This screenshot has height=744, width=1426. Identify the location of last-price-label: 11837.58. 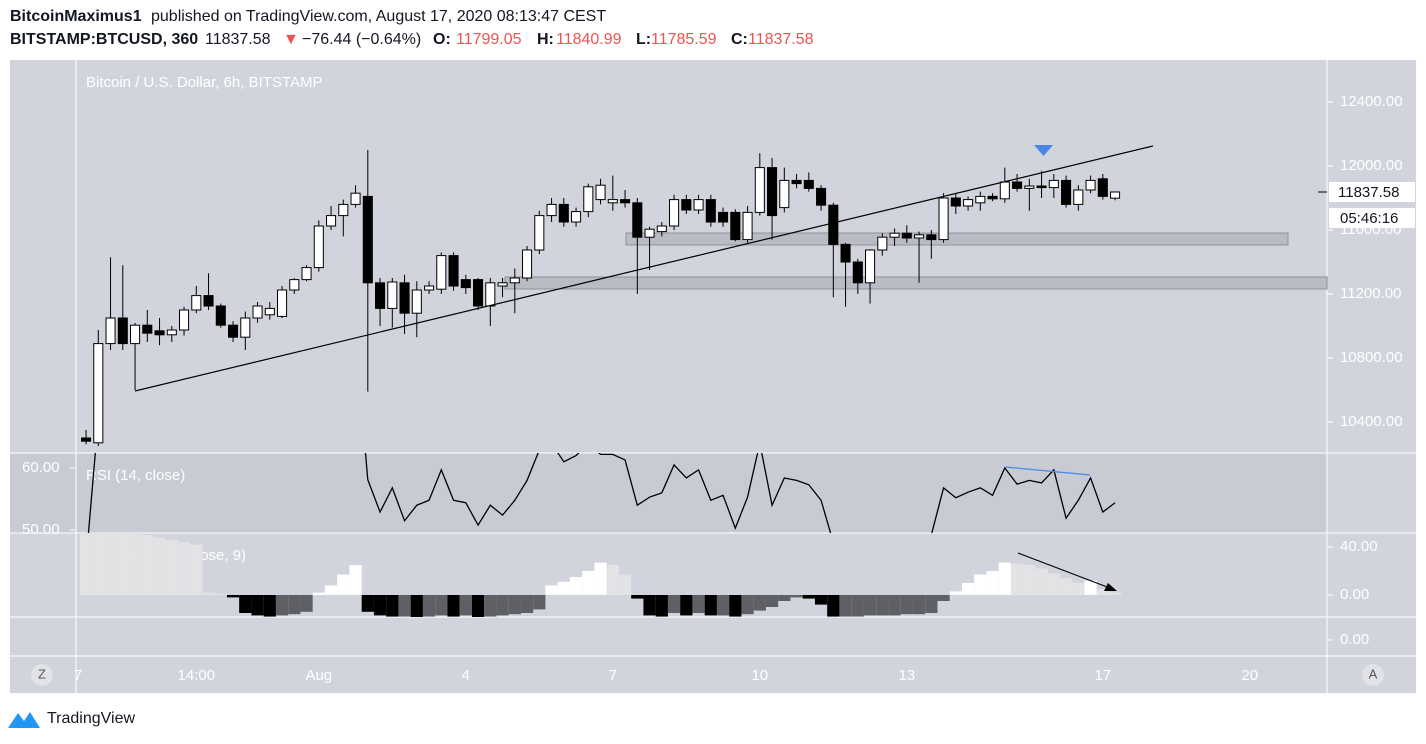
(1368, 192).